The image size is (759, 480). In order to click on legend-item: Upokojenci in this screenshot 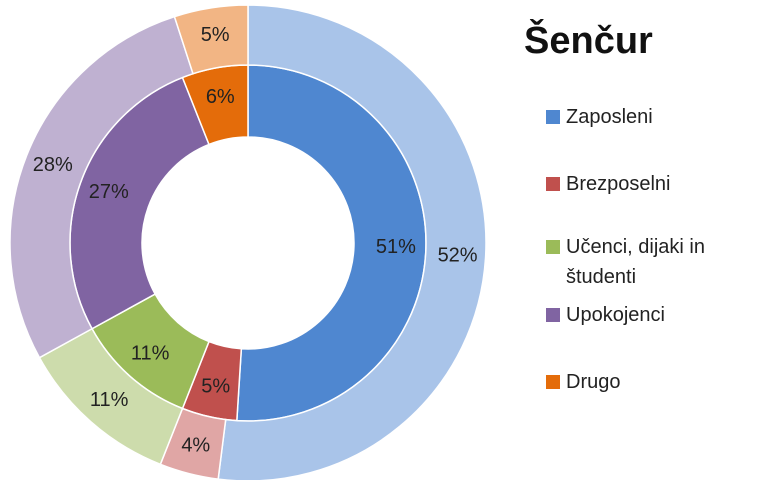, I will do `click(646, 315)`.